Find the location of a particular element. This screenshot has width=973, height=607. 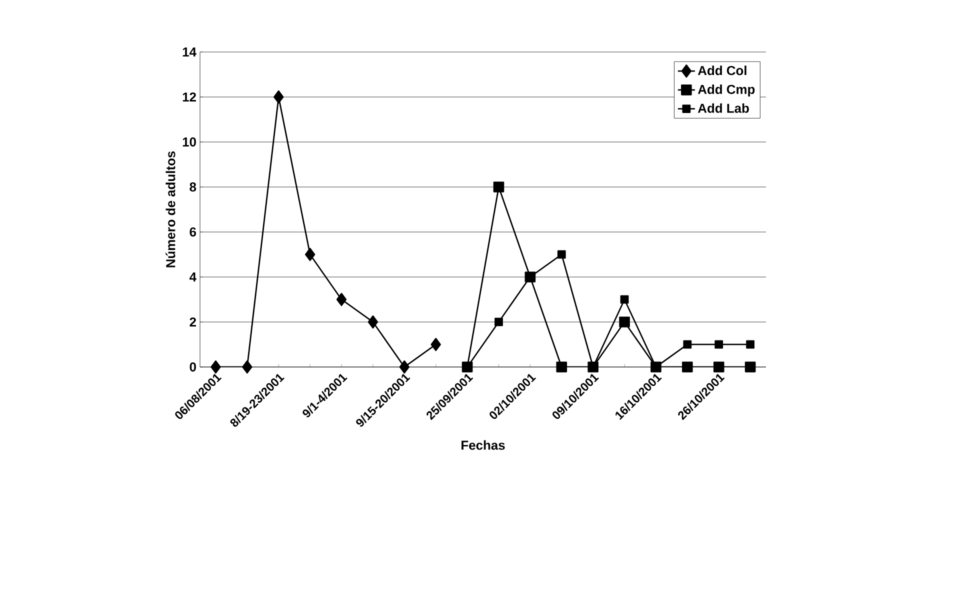

y-tick-label: 0 is located at coordinates (193, 367).